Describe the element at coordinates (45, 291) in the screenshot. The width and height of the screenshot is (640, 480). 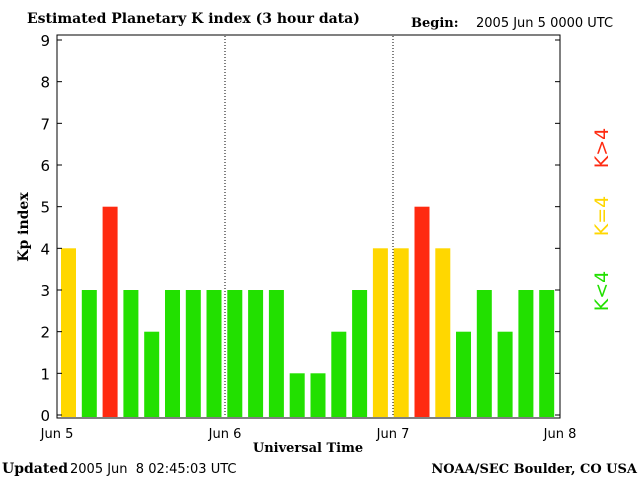
I see `y-tick-label: 3` at that location.